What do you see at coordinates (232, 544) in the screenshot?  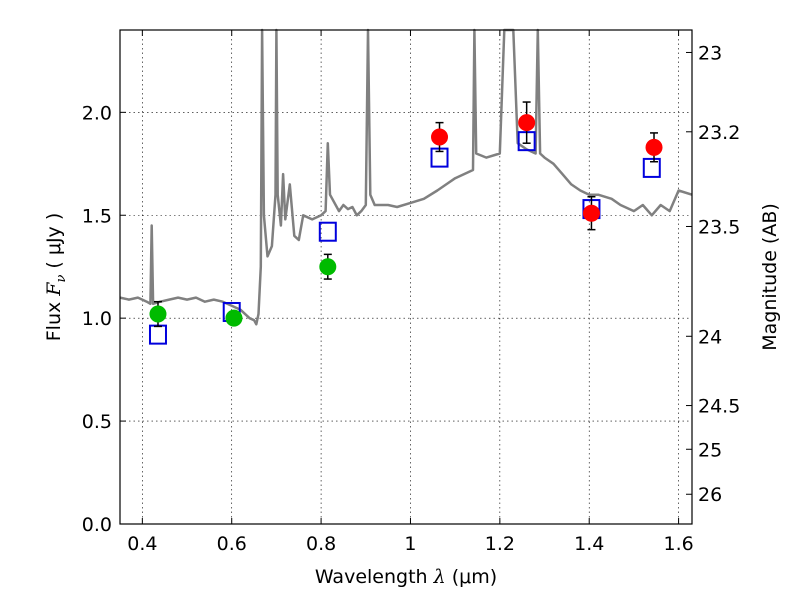 I see `x-tick-label: 0.6` at bounding box center [232, 544].